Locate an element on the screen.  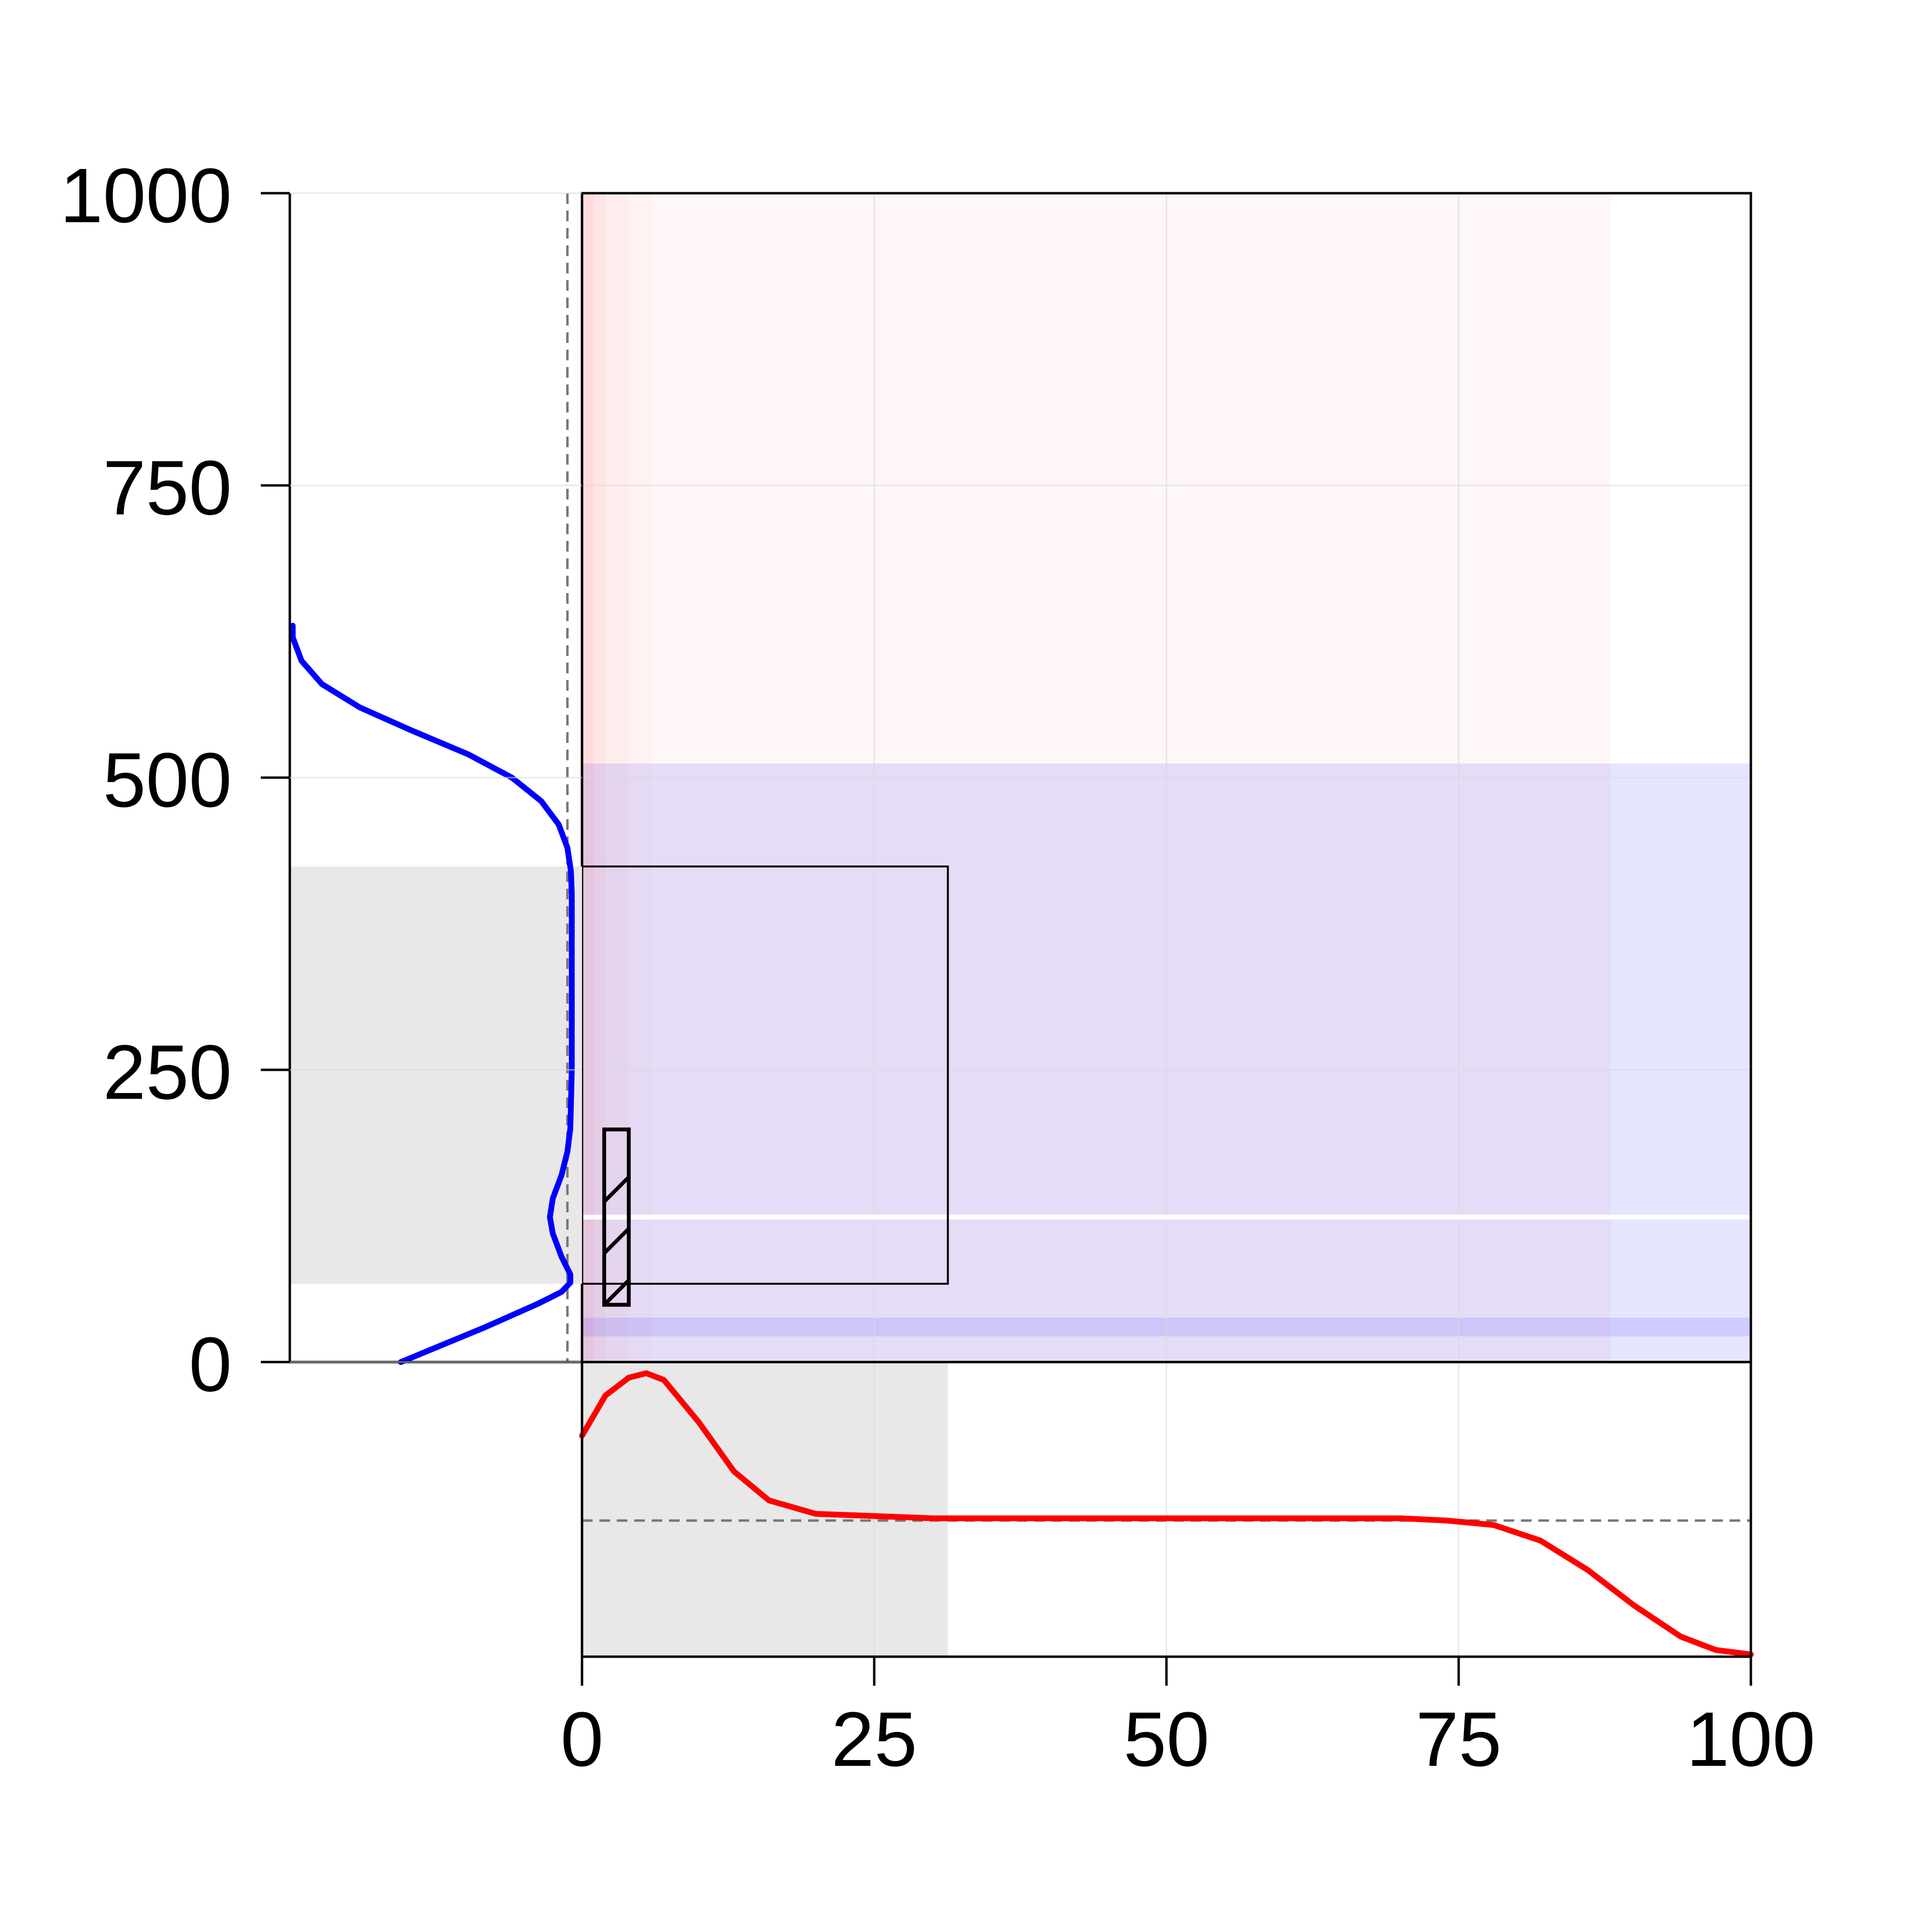
x-tick-label: 50 is located at coordinates (1166, 1739).